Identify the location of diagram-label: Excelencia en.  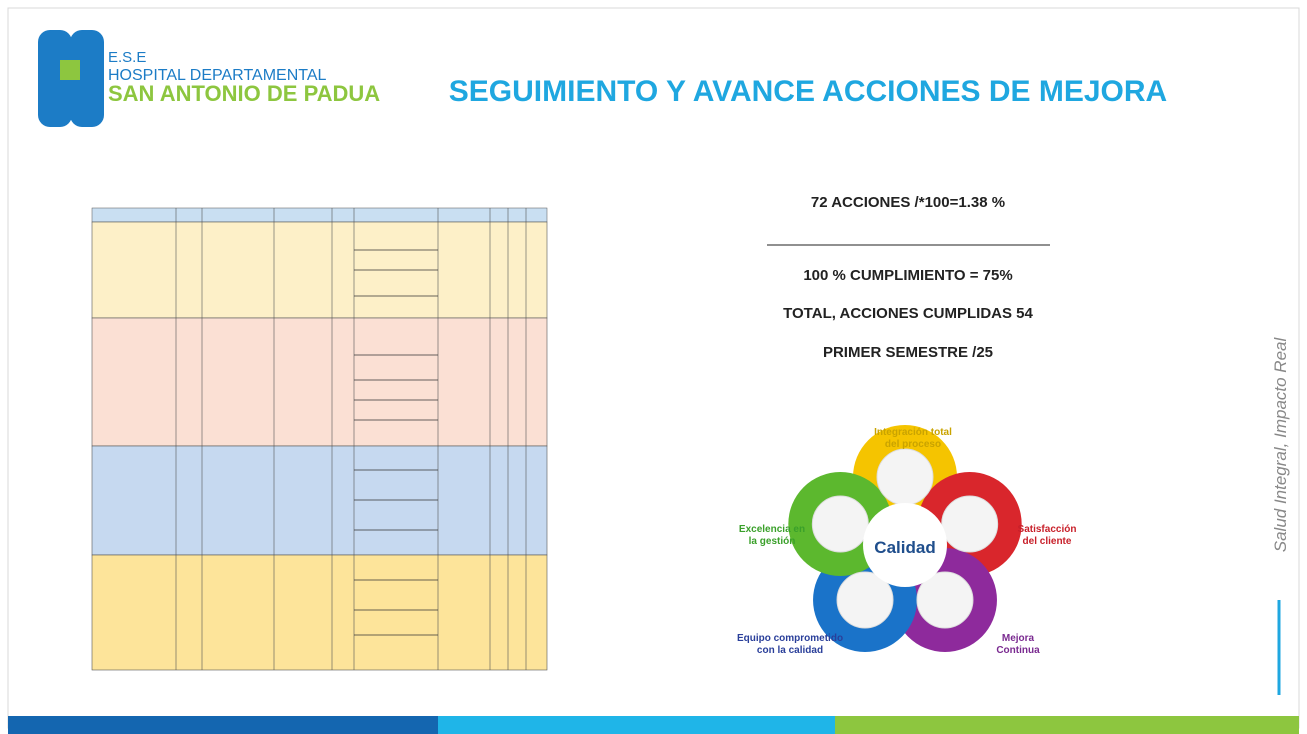
(772, 529).